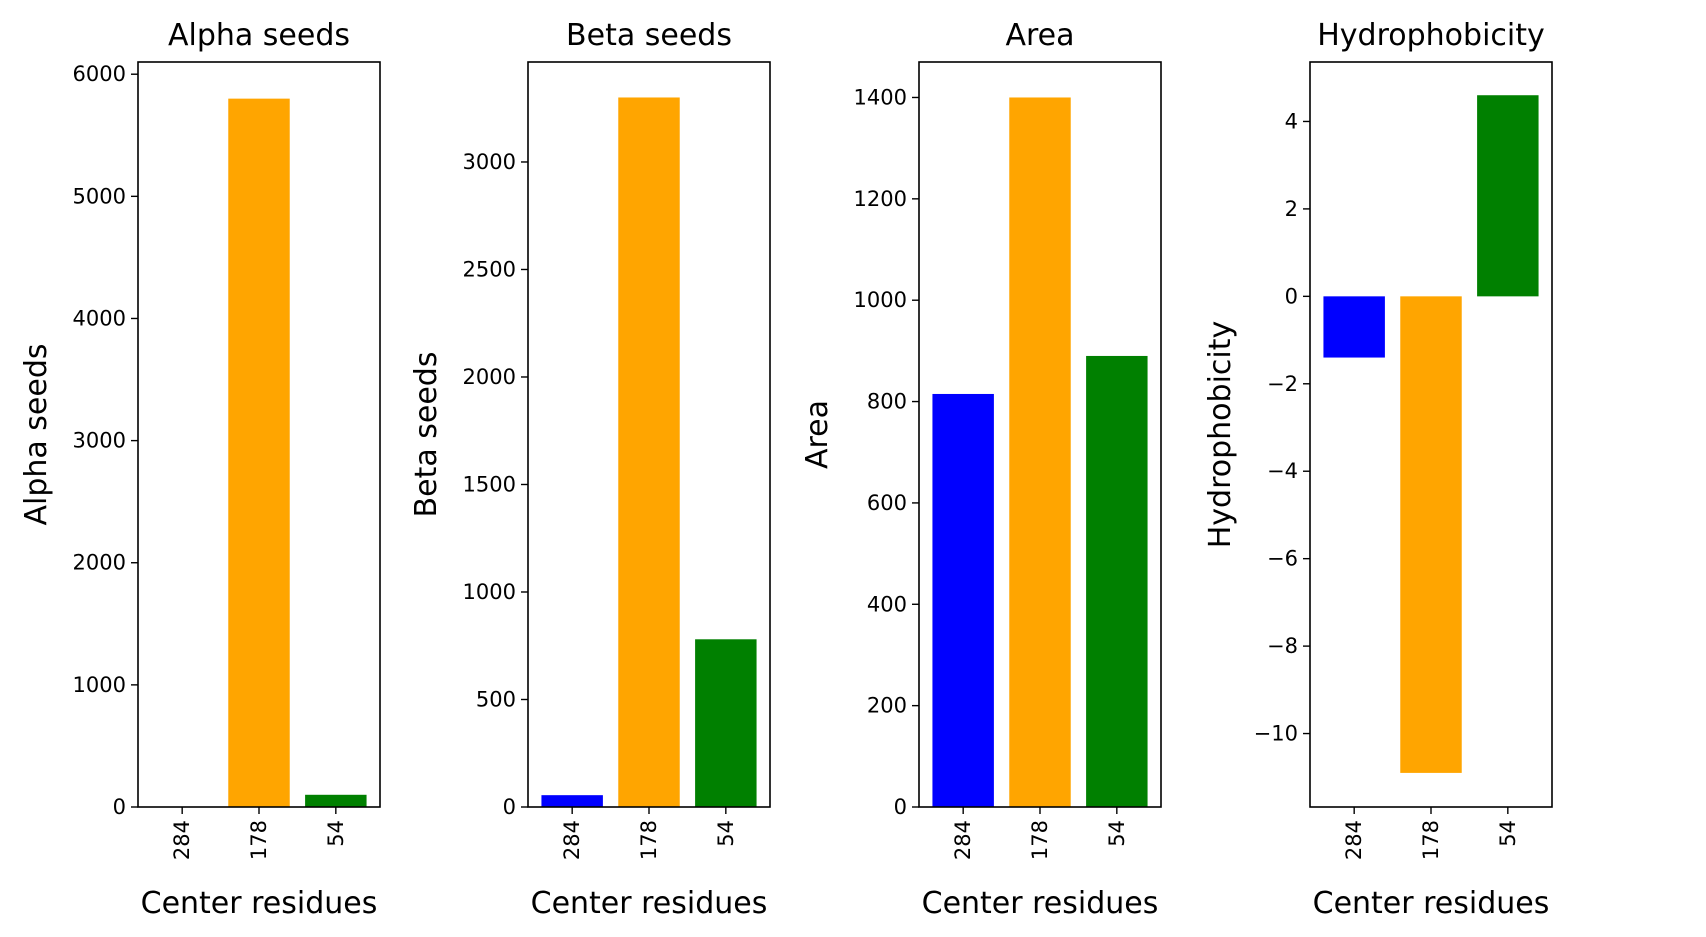 This screenshot has width=1706, height=937. I want to click on y-tick-label: 2, so click(1291, 209).